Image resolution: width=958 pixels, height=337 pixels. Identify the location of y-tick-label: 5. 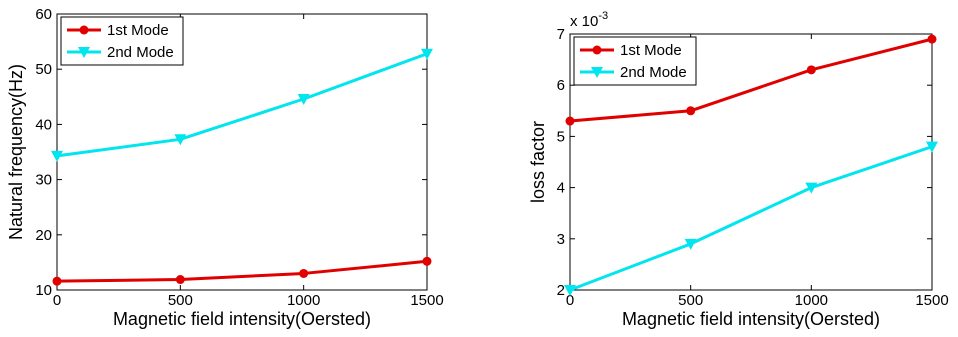
(561, 136).